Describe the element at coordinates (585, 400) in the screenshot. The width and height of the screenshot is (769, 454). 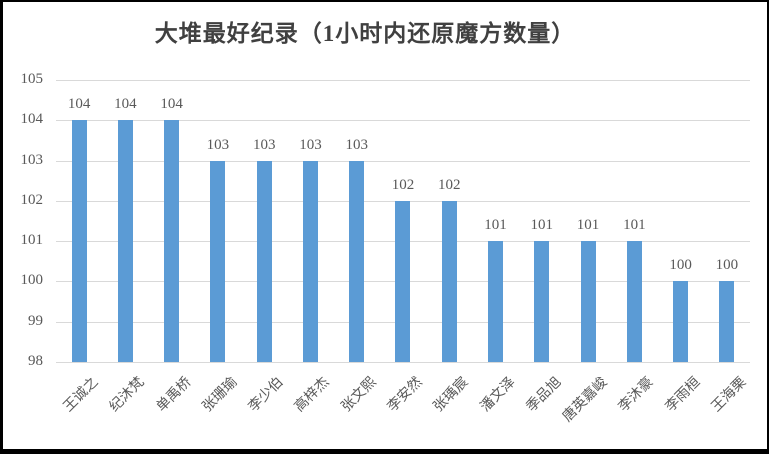
I see `x-category-label: 唐英嘉峻` at that location.